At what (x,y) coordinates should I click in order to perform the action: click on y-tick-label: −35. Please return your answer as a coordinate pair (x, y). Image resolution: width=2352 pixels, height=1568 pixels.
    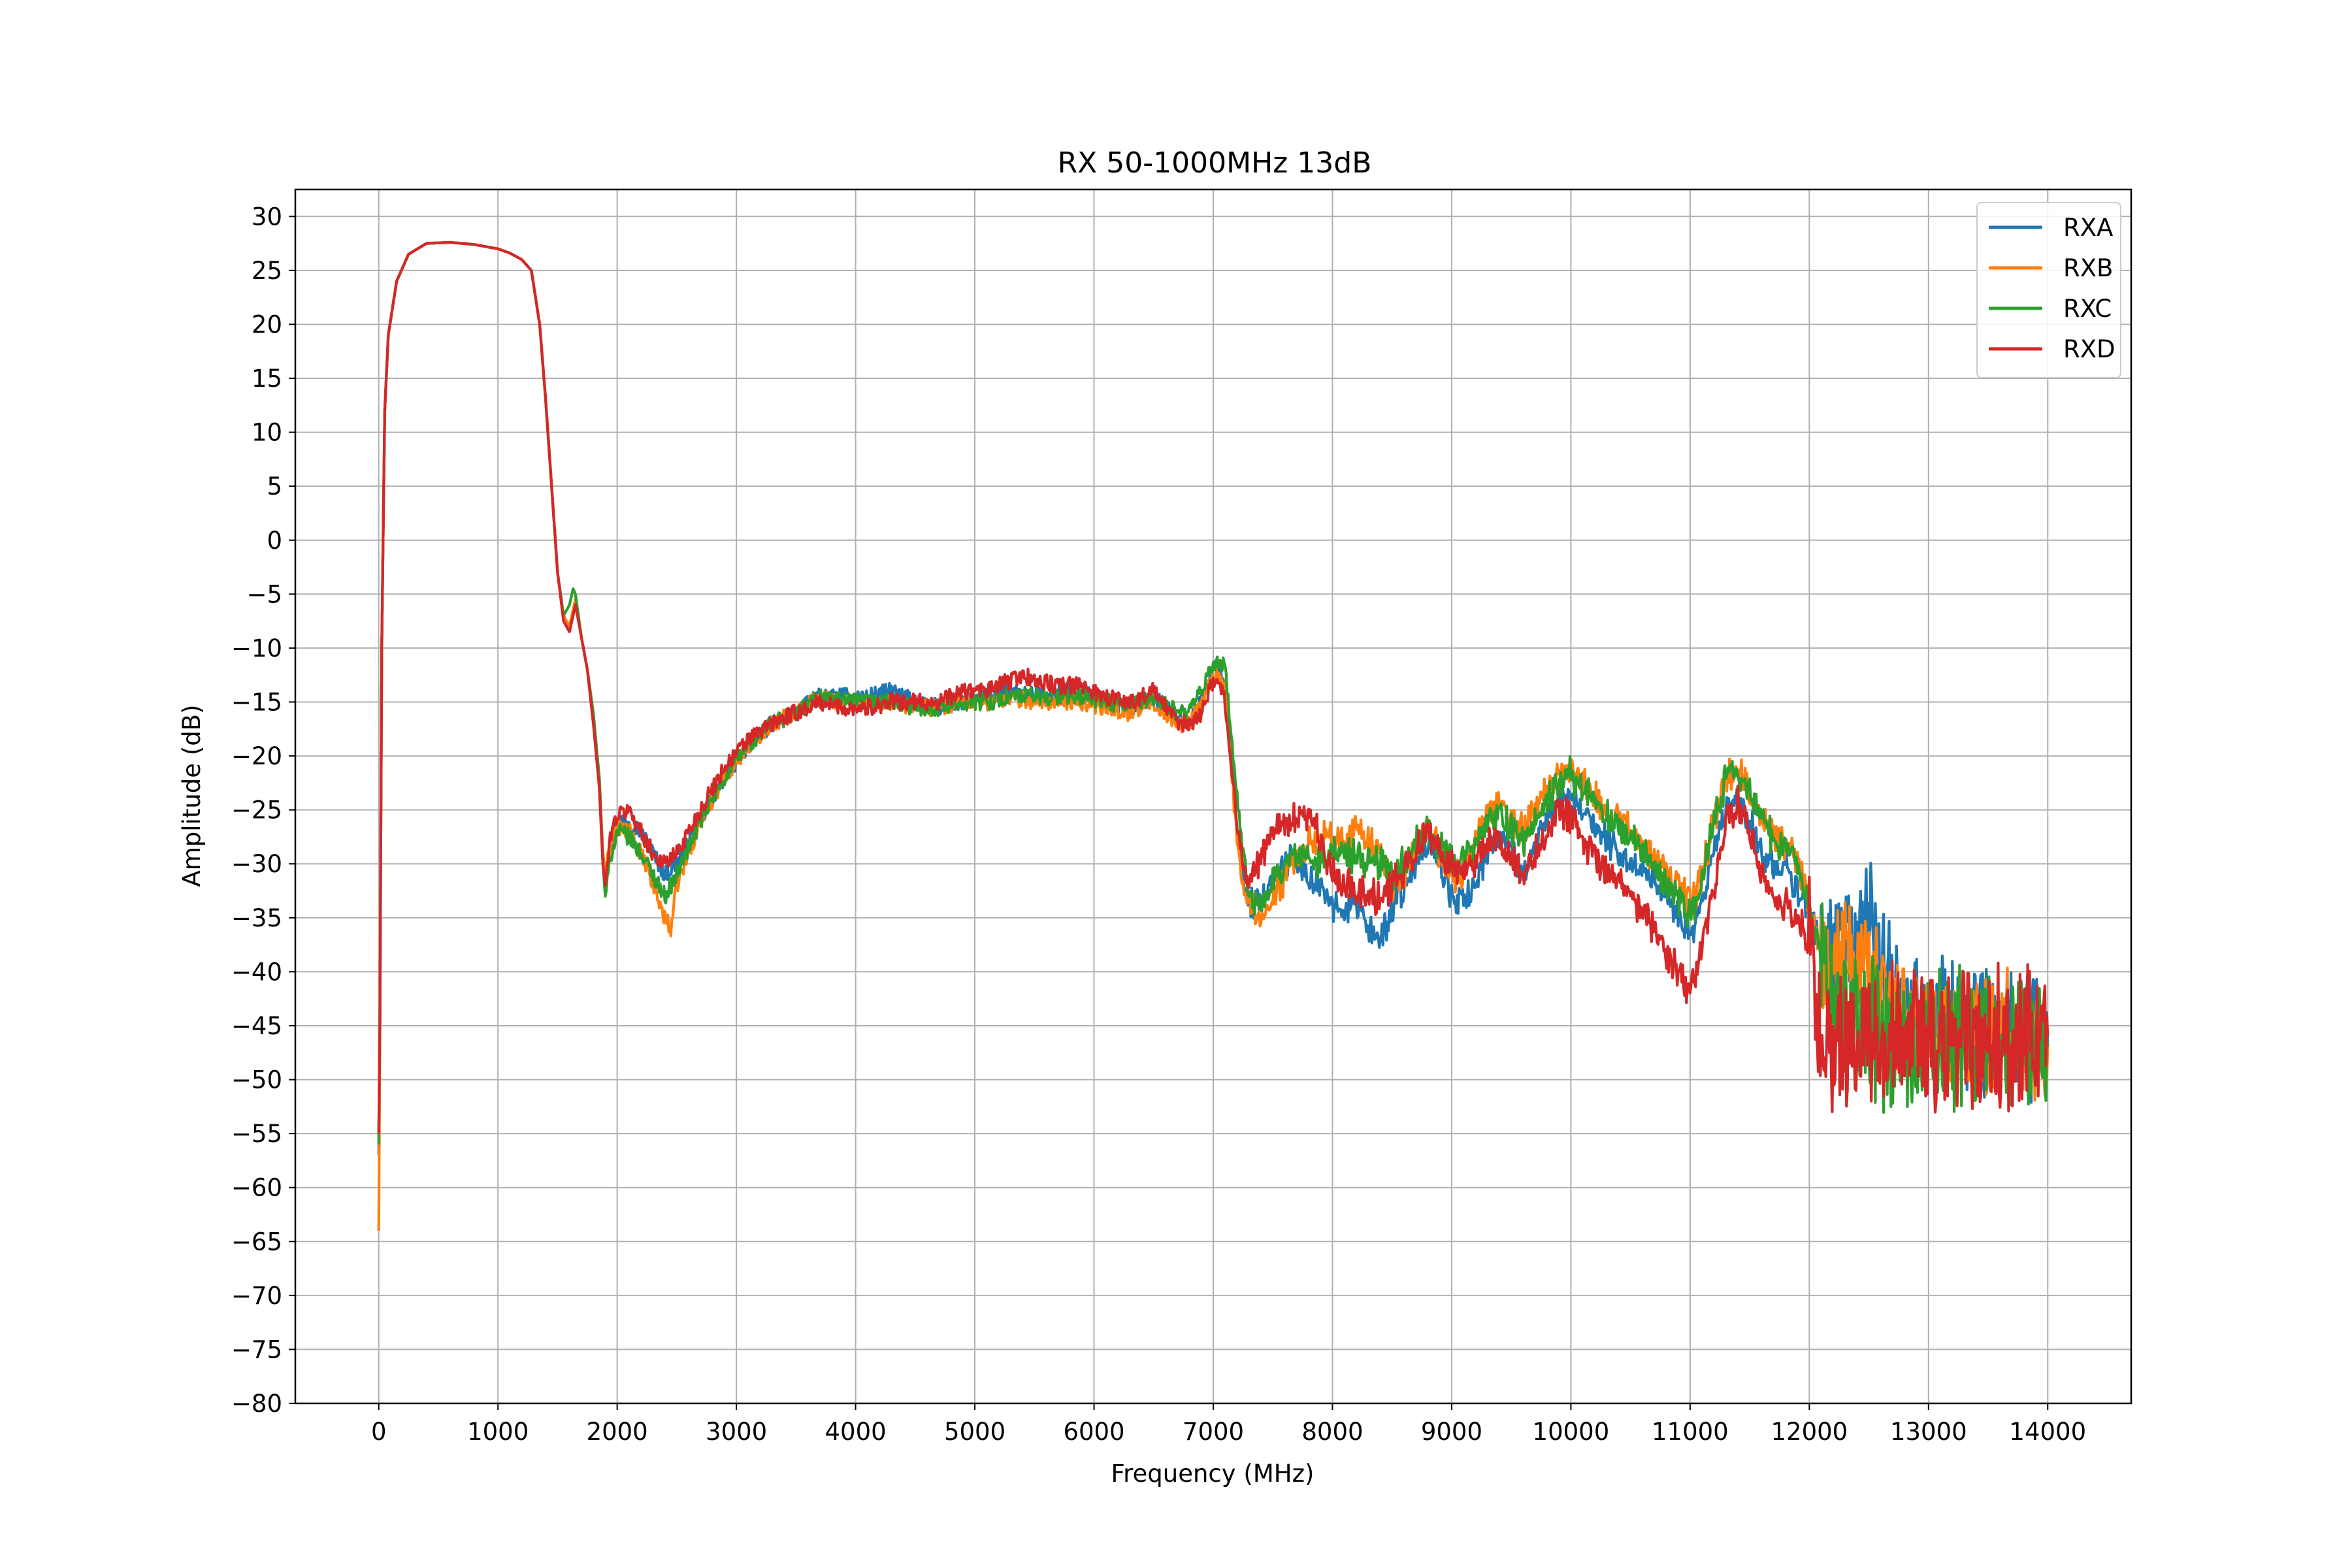
    Looking at the image, I should click on (256, 918).